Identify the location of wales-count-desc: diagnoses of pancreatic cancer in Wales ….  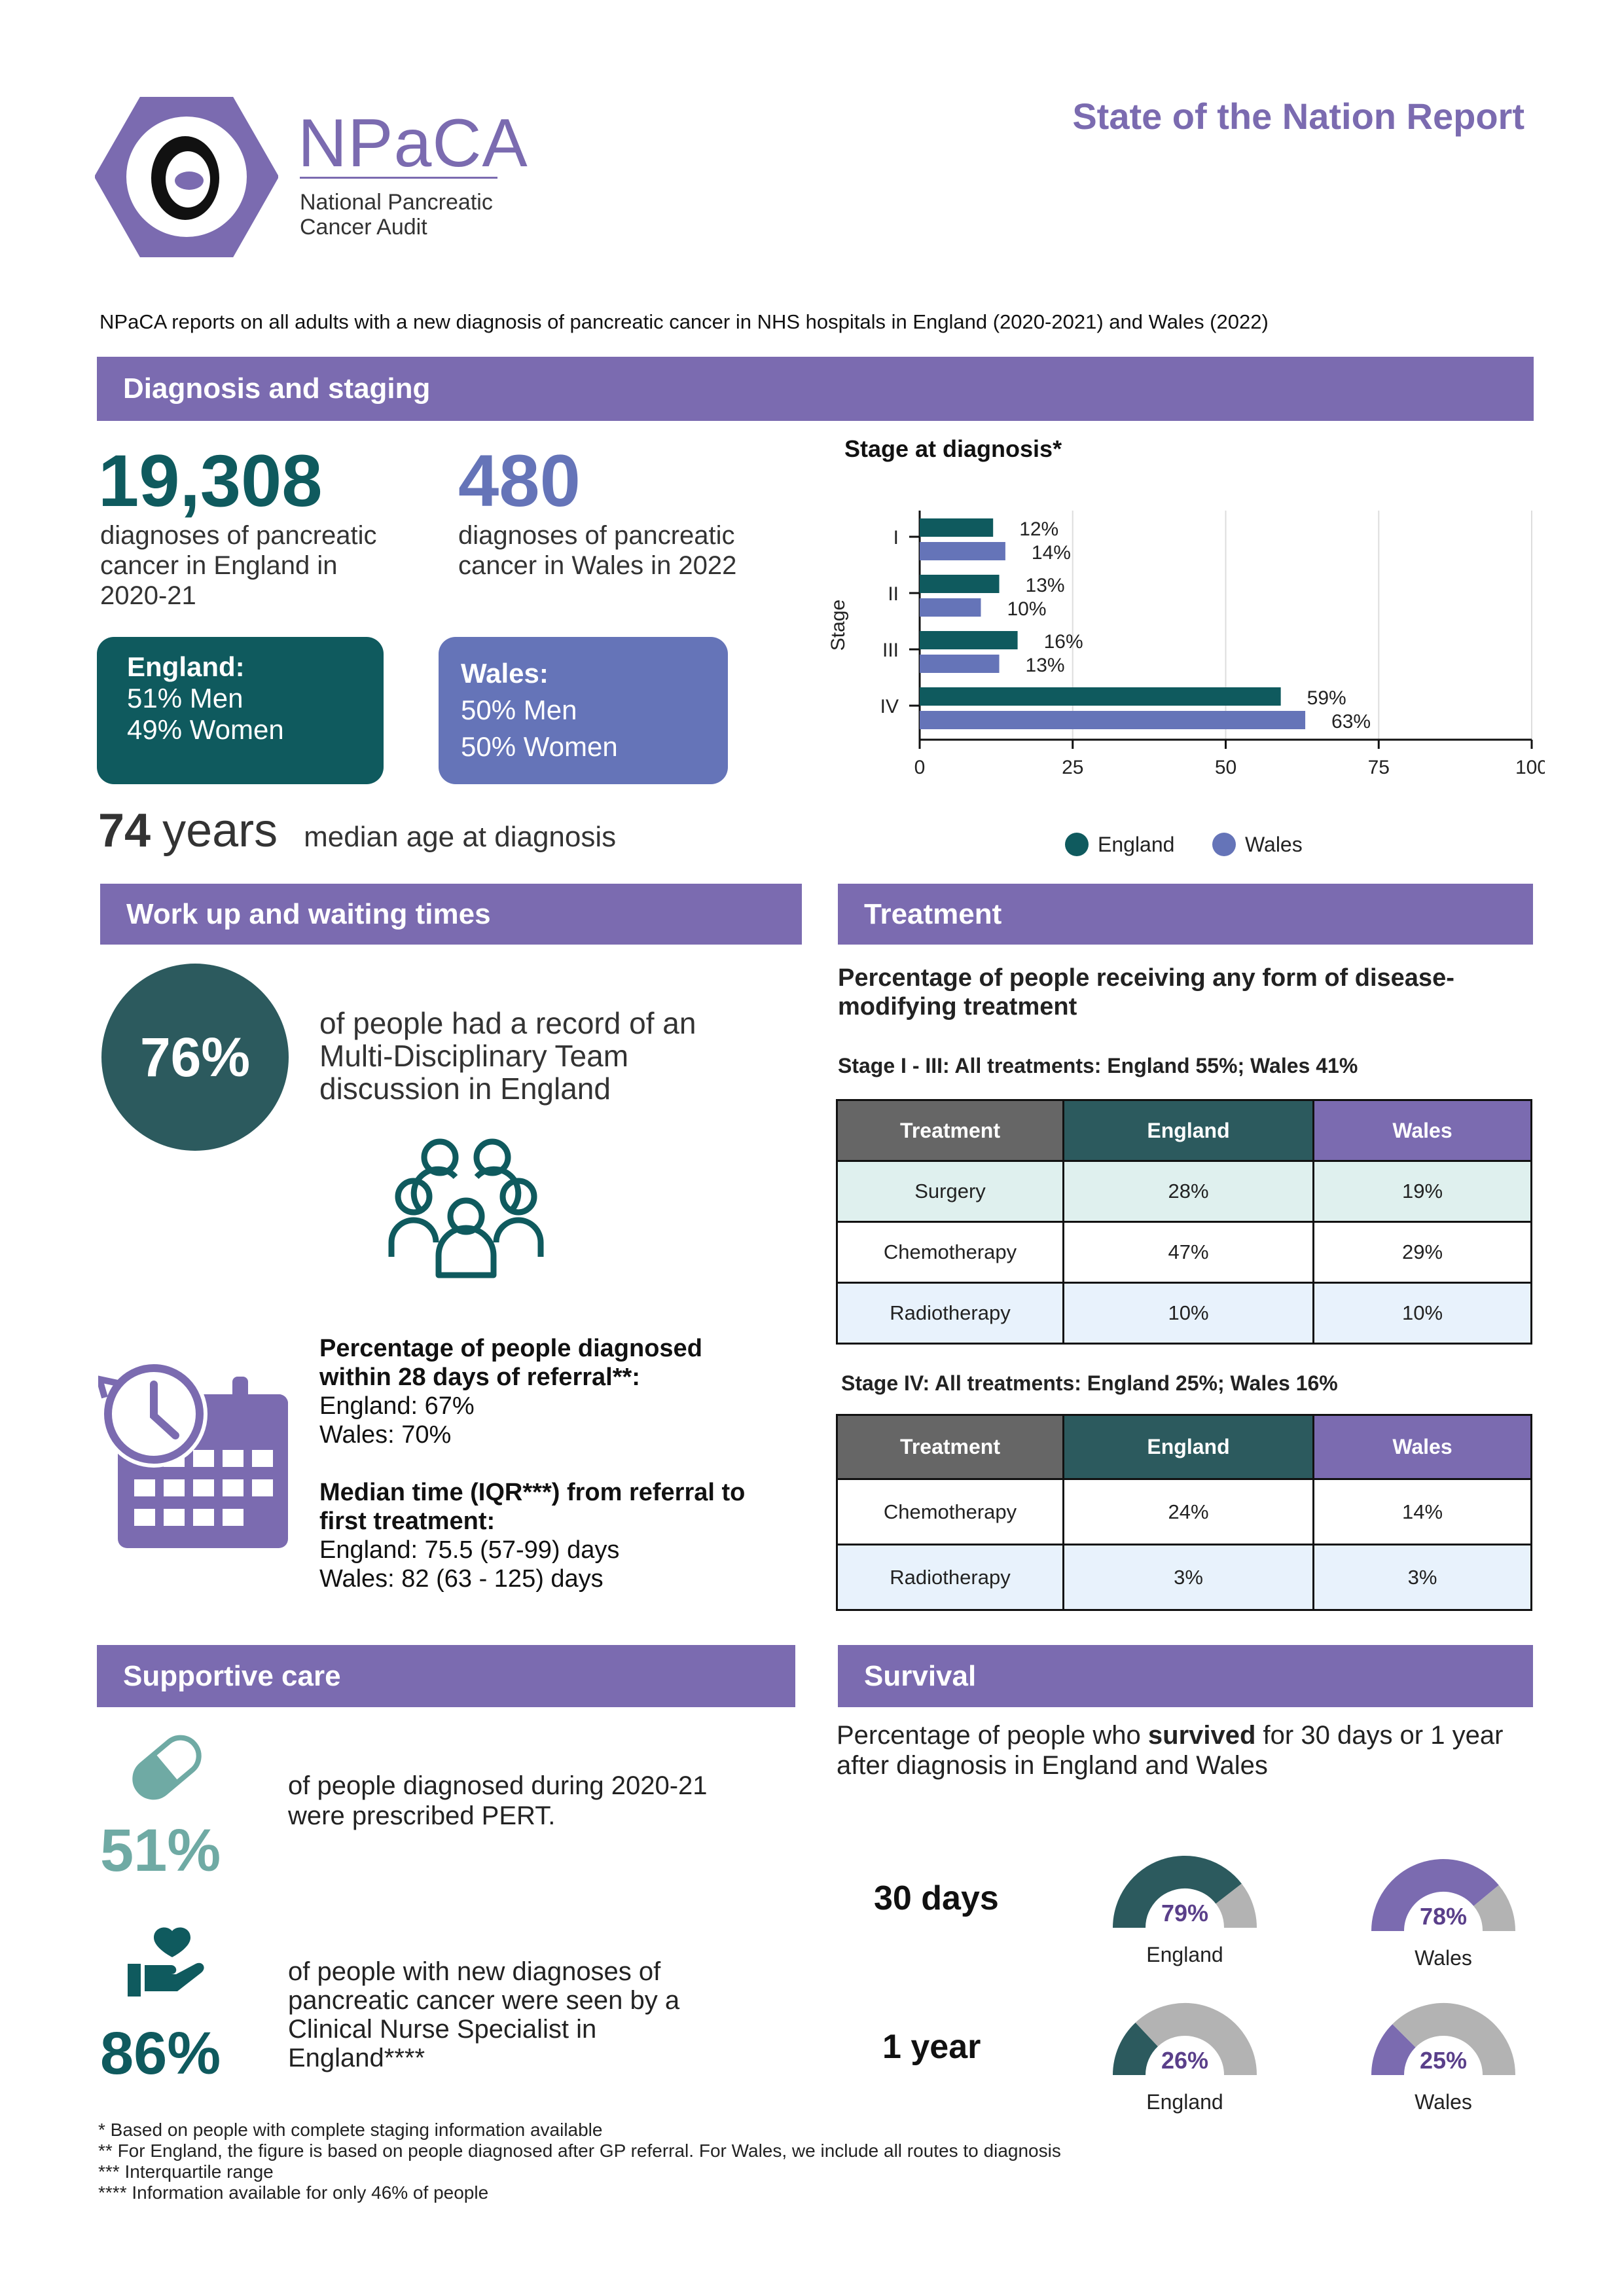
(597, 550).